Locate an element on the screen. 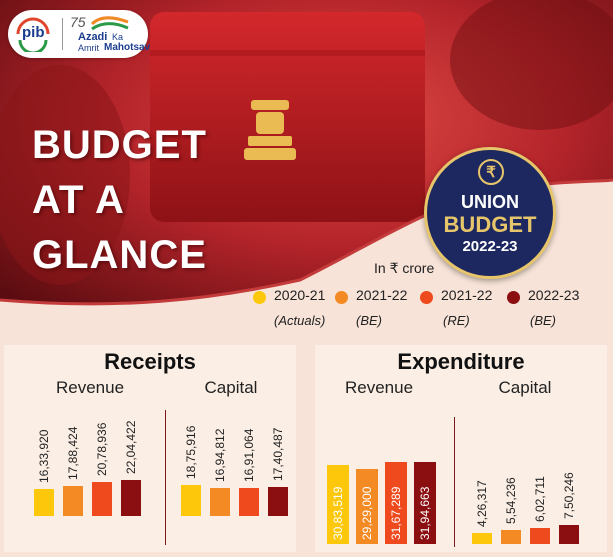 The height and width of the screenshot is (557, 613). receipts-capital-value-label: 16,94,812 is located at coordinates (220, 455).